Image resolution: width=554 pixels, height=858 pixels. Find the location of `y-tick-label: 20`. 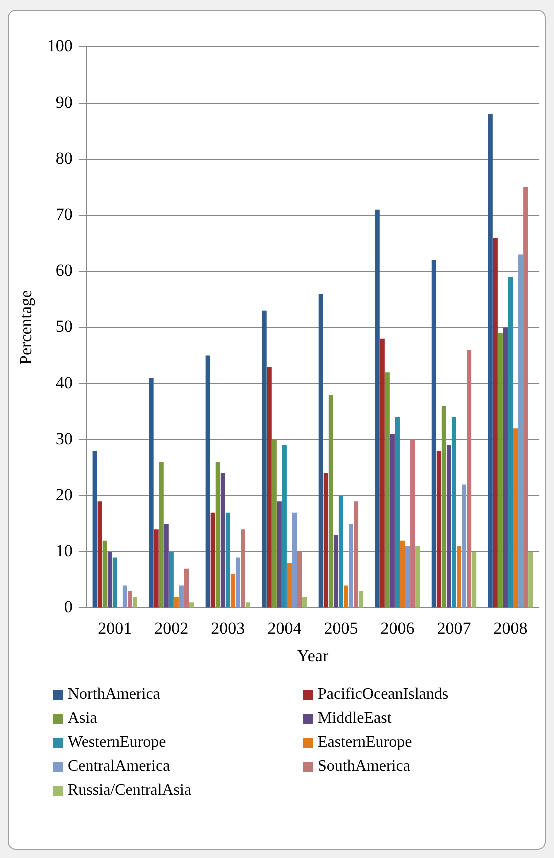

y-tick-label: 20 is located at coordinates (64, 494).